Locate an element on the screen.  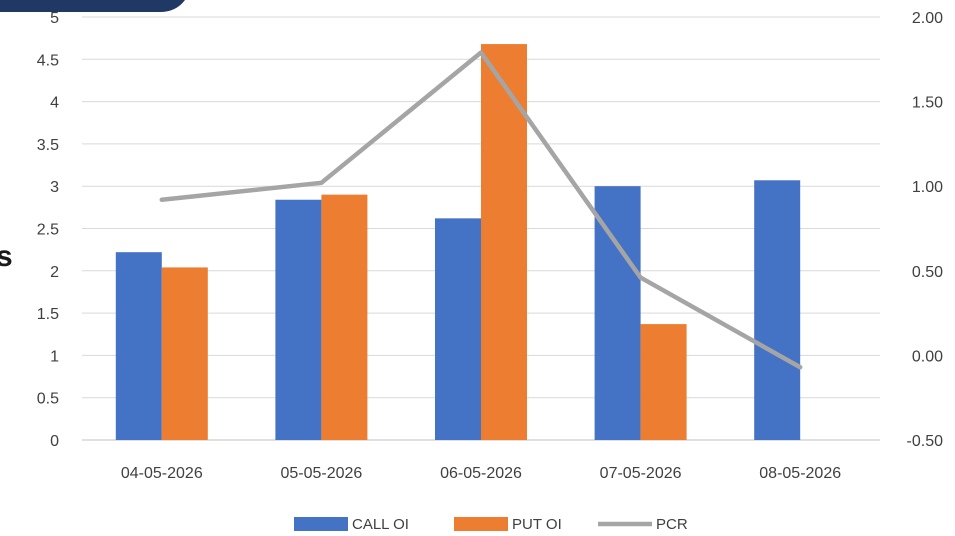
legend-label: PCR is located at coordinates (672, 524).